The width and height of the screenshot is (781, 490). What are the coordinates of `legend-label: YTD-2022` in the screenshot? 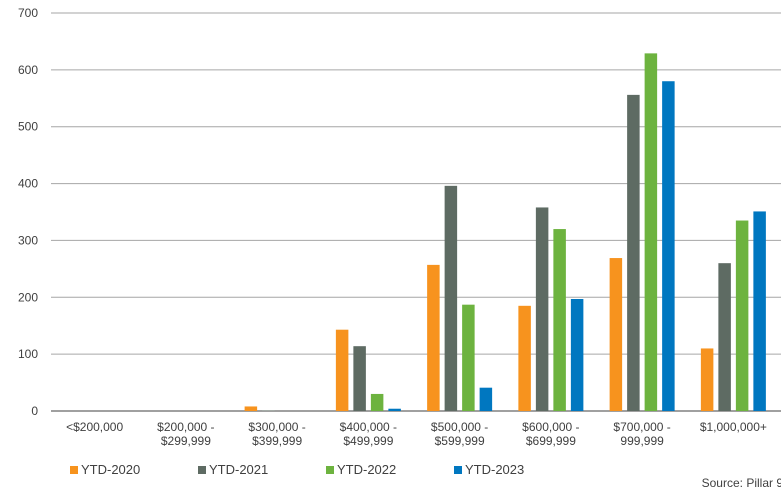 It's located at (367, 469).